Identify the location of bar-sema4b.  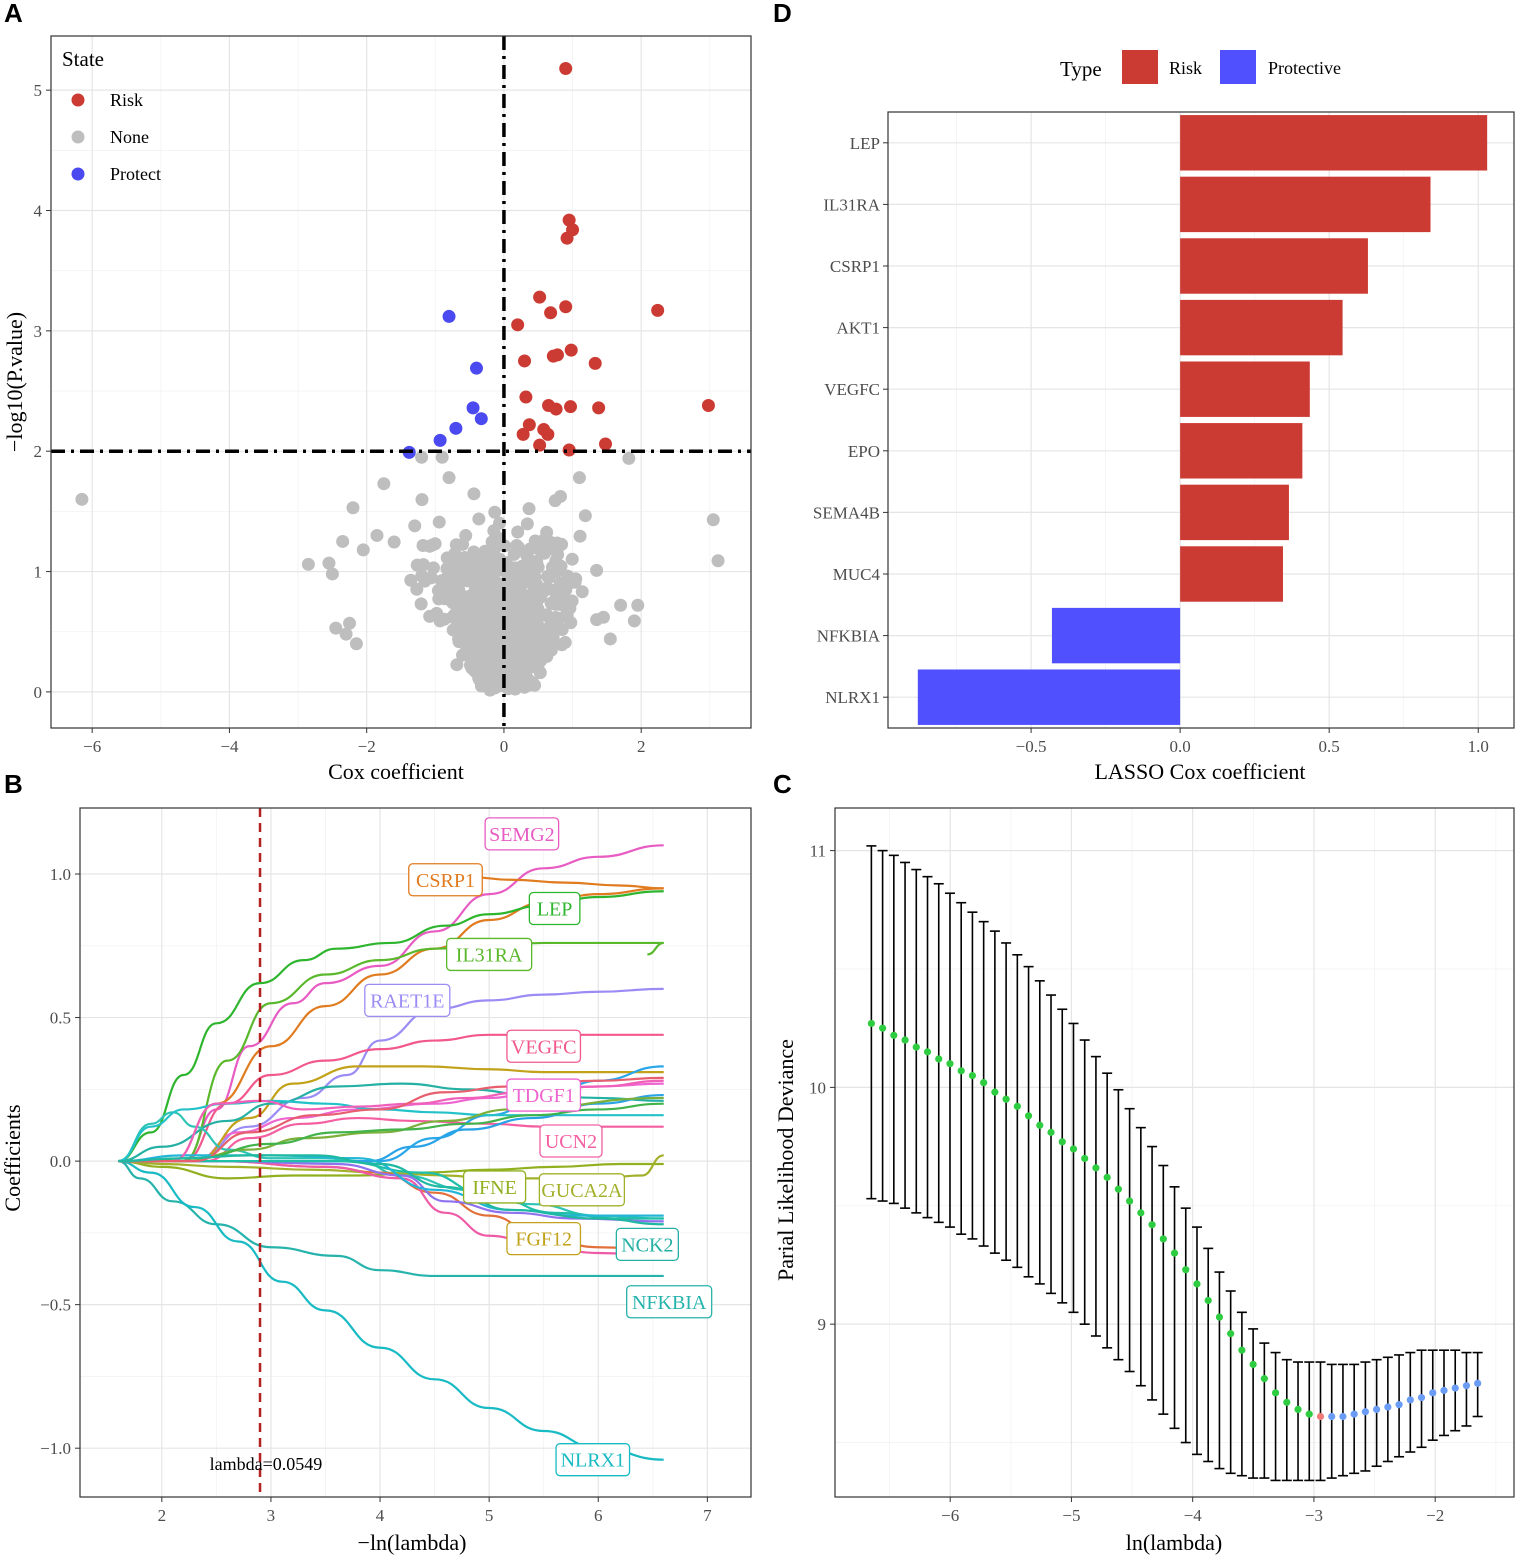
(1234, 512).